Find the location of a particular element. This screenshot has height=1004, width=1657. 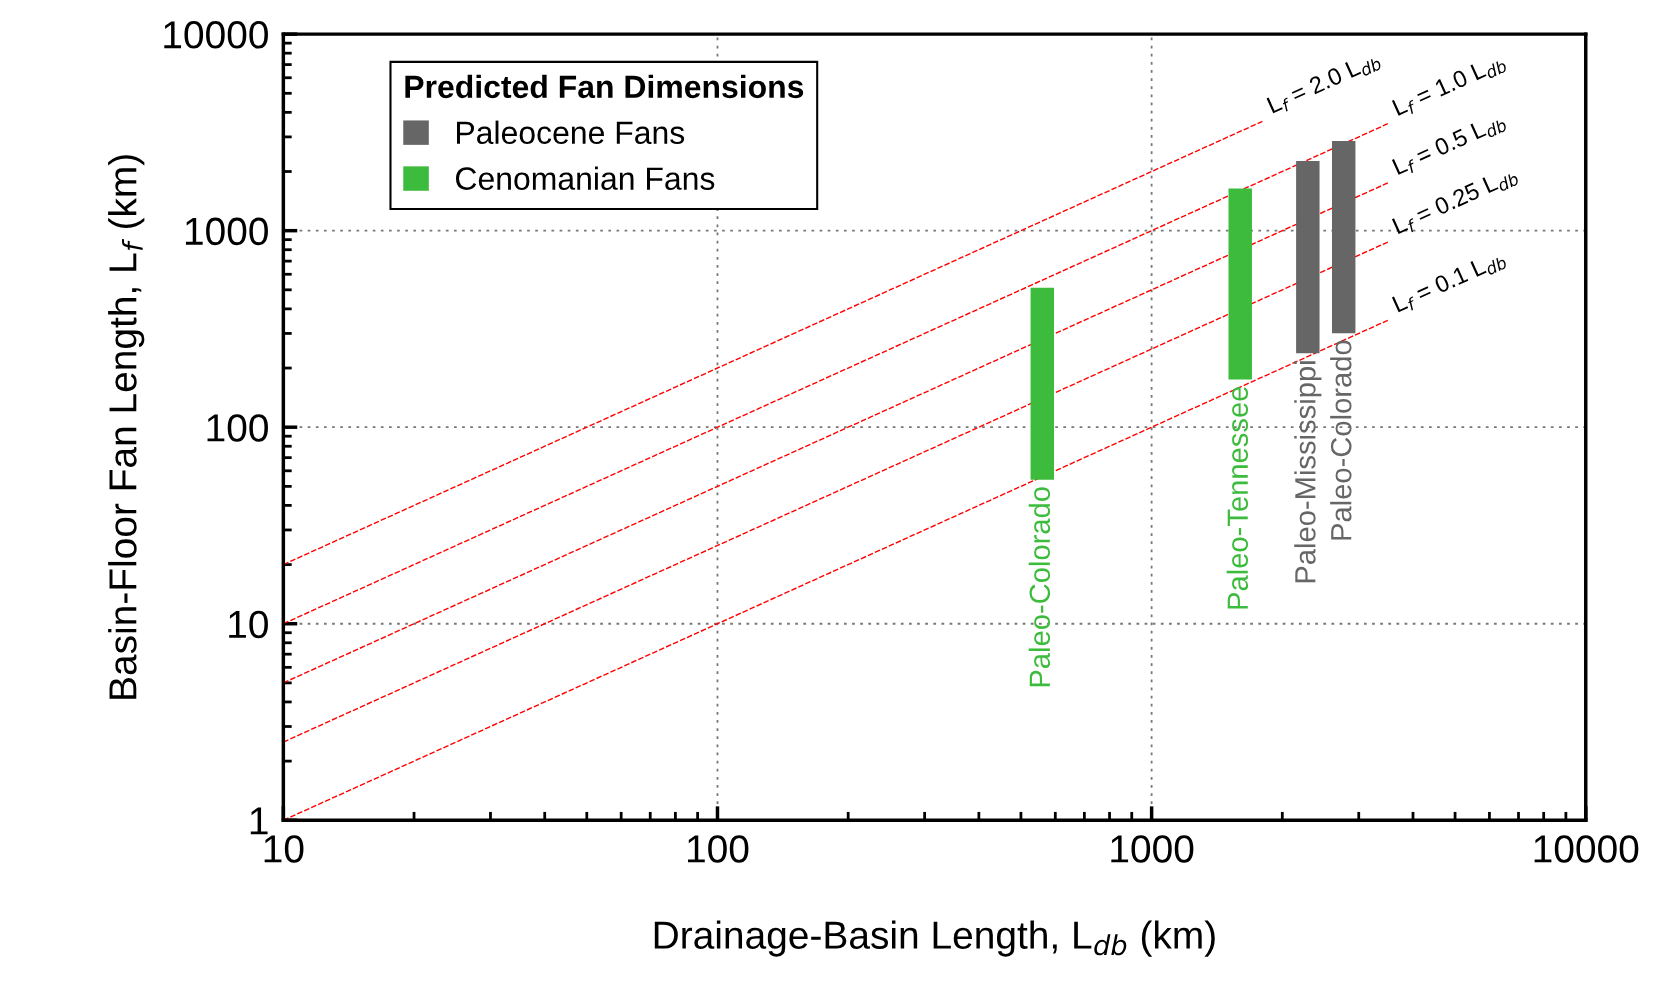

legend-label: Paleocene Fans is located at coordinates (571, 132).